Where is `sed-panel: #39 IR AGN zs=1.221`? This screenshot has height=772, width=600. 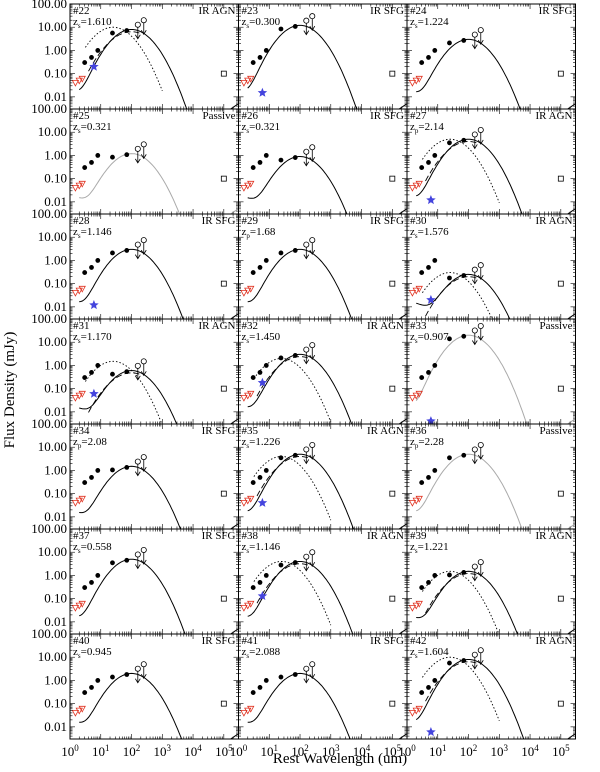
sed-panel: #39 IR AGN zs=1.221 is located at coordinates (491, 581).